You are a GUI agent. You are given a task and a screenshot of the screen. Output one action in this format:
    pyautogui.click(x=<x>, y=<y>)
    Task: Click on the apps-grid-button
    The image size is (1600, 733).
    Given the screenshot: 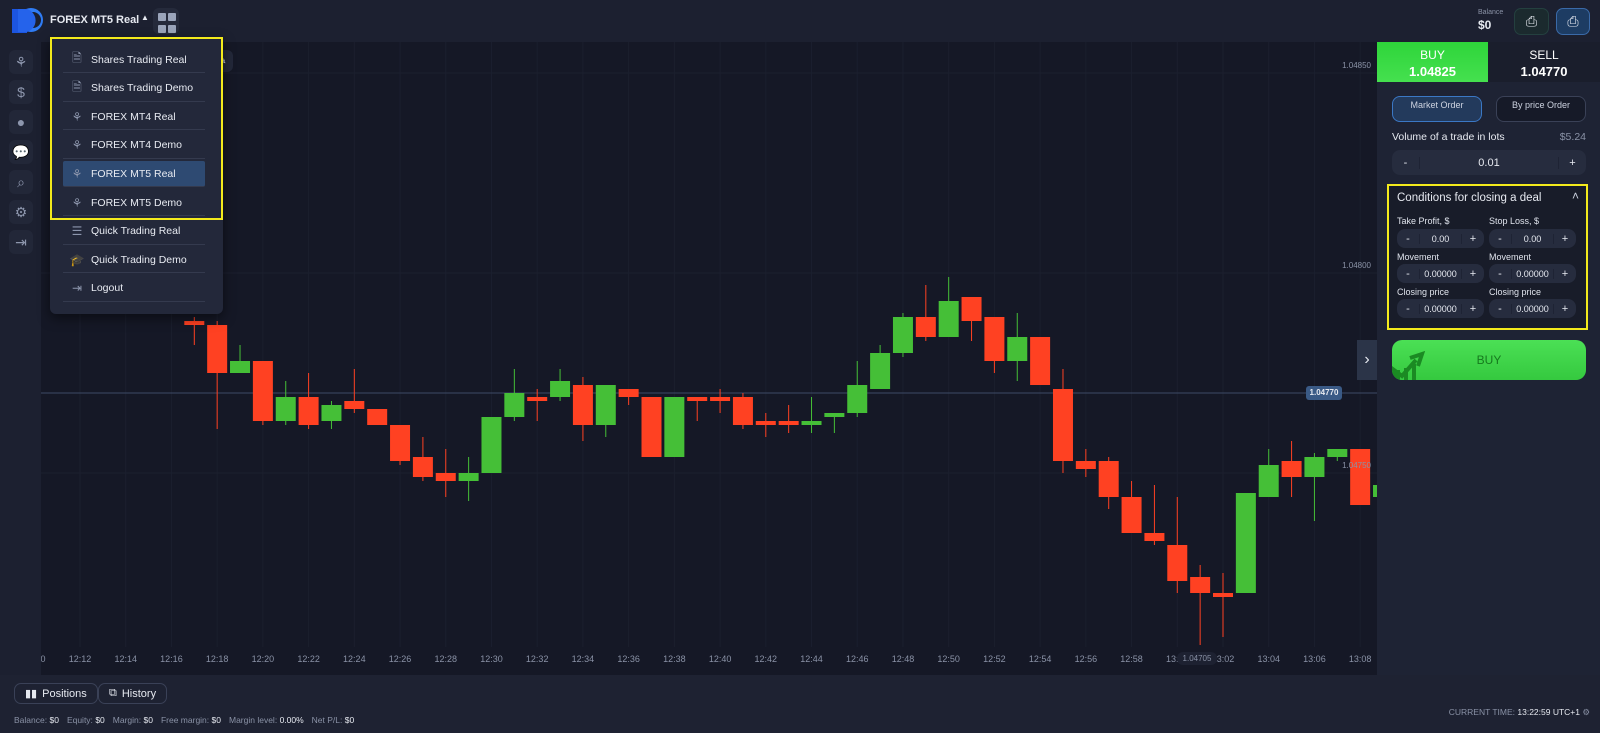 What is the action you would take?
    pyautogui.click(x=166, y=21)
    